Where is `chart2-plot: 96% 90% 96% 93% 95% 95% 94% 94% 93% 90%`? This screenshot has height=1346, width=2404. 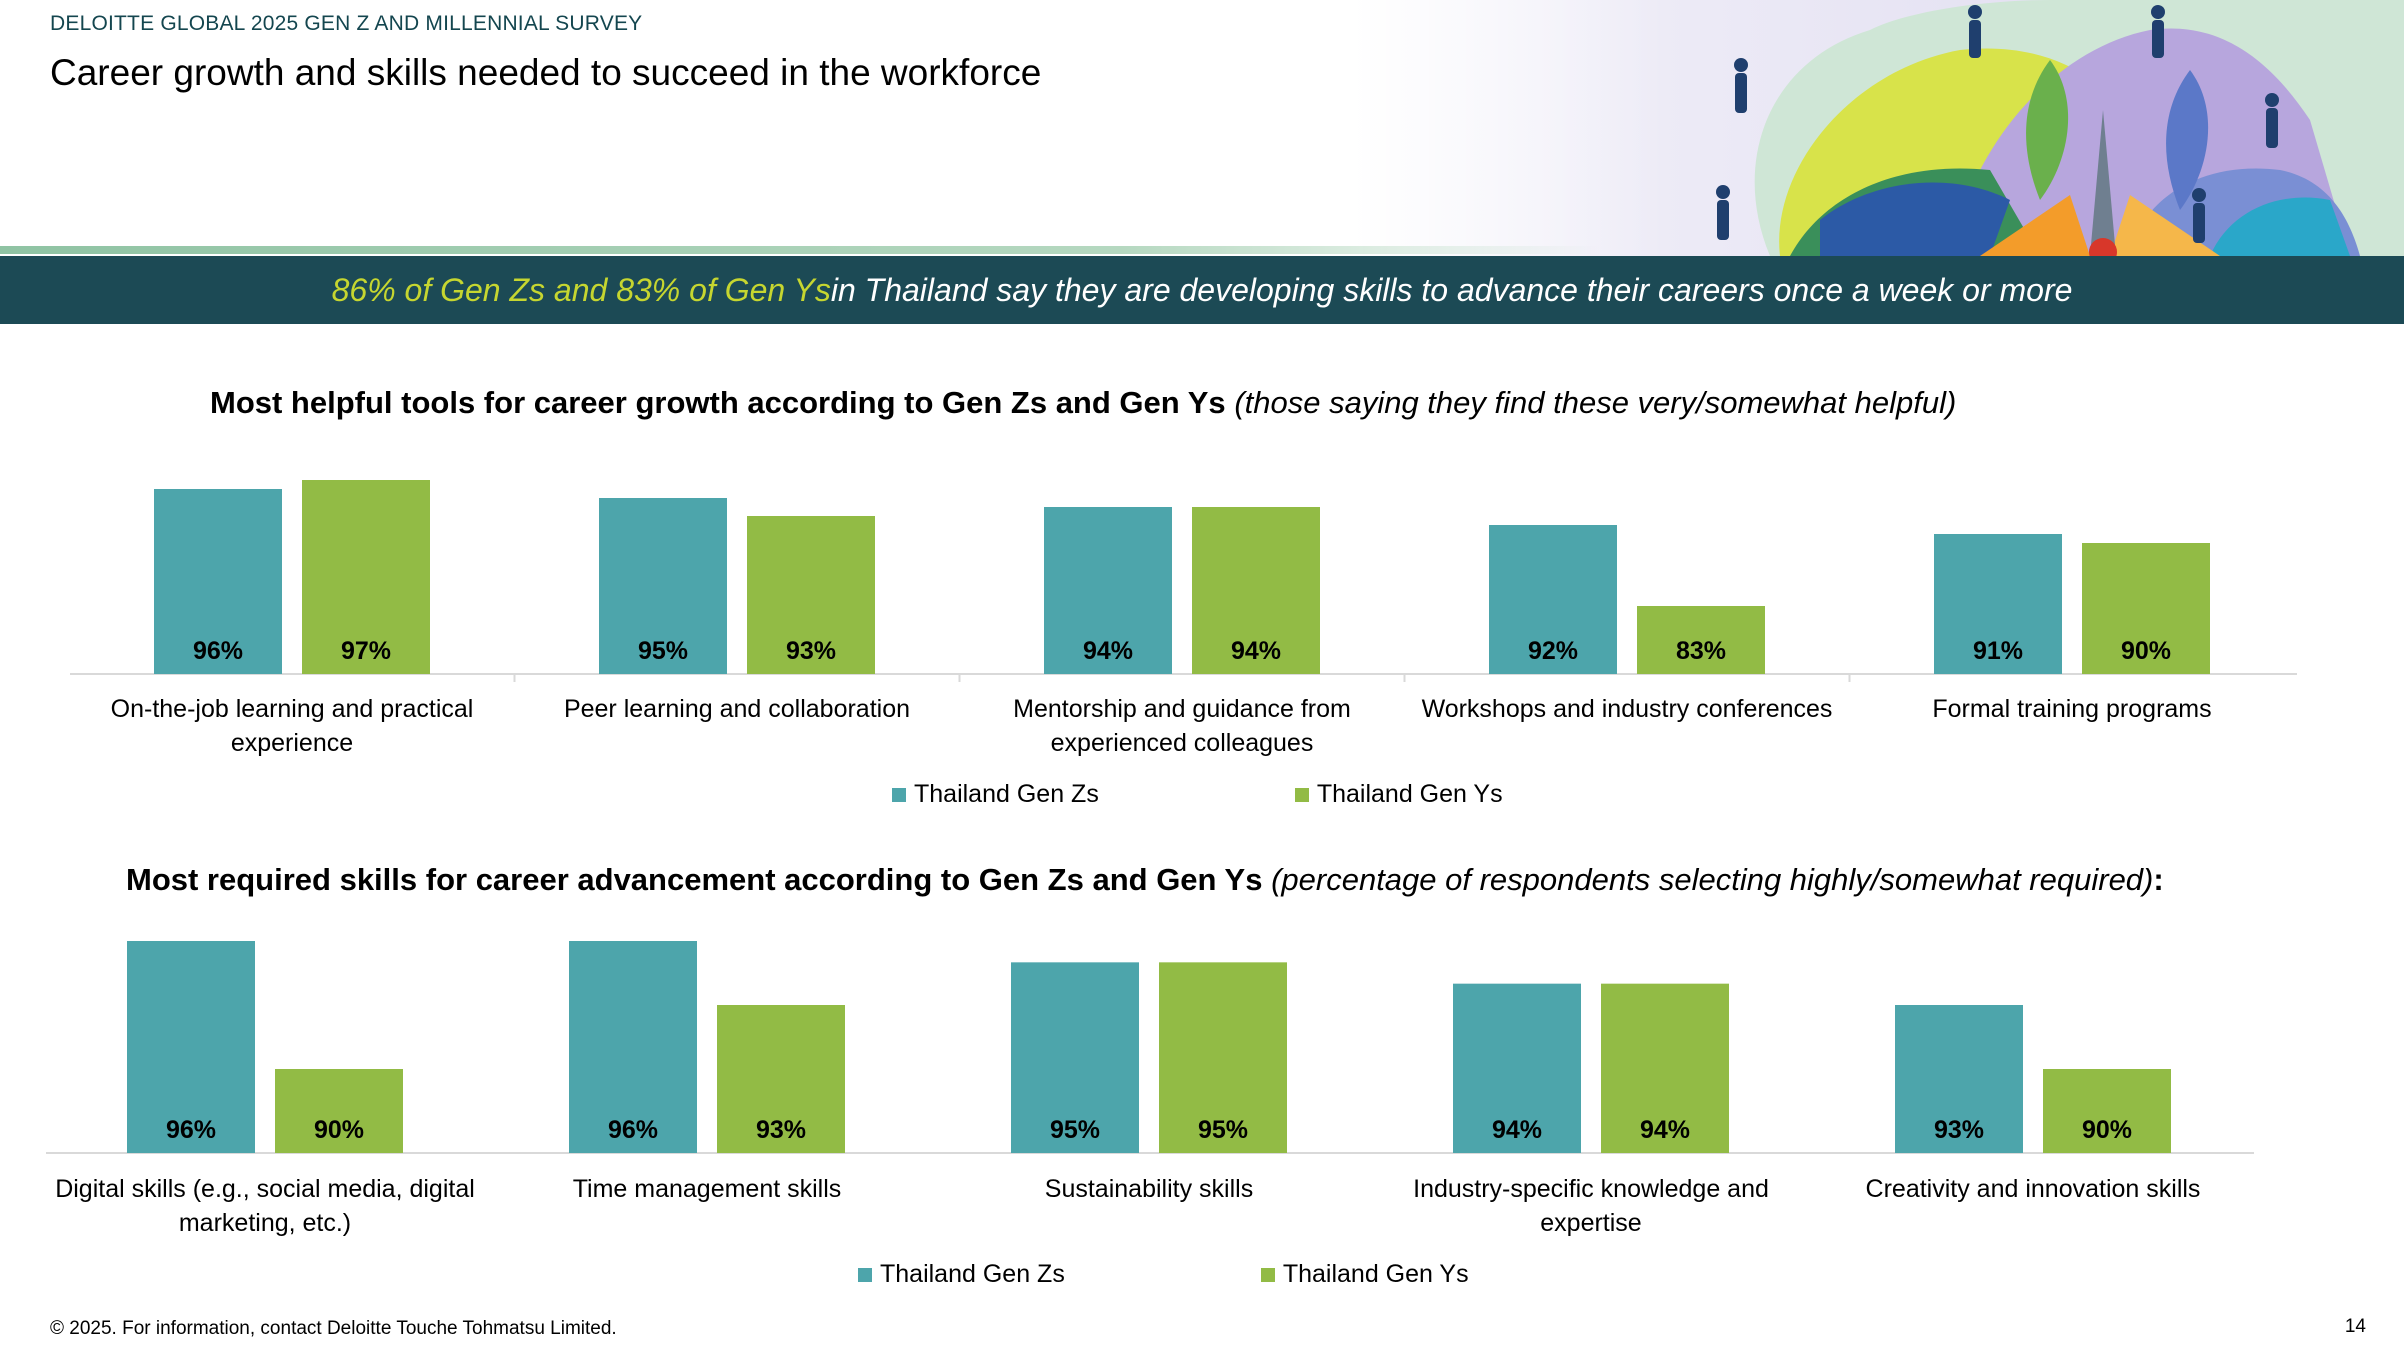 chart2-plot: 96% 90% 96% 93% 95% 95% 94% 94% 93% 90% is located at coordinates (1150, 1047).